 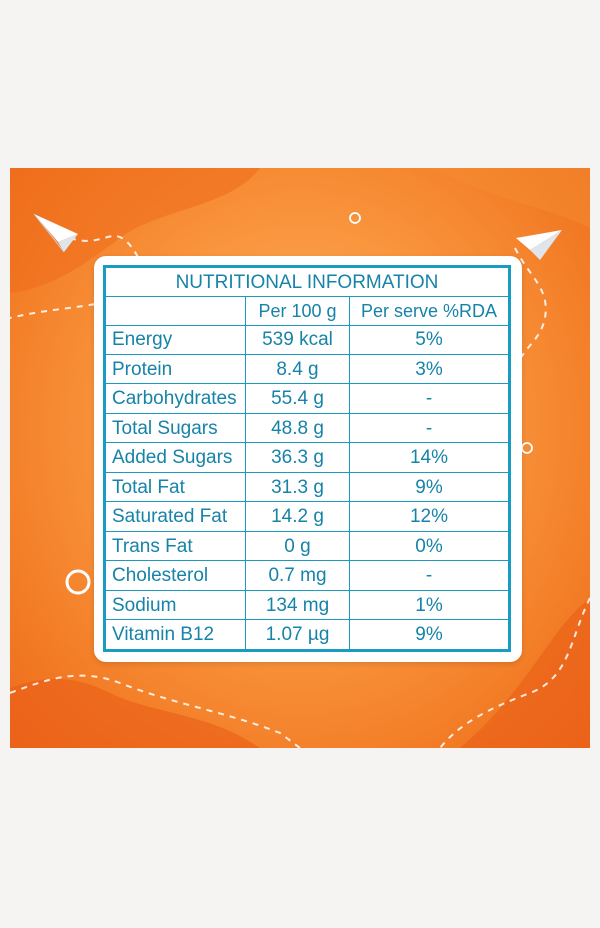 I want to click on table-title: NUTRITIONAL INFORMATION, so click(x=307, y=282).